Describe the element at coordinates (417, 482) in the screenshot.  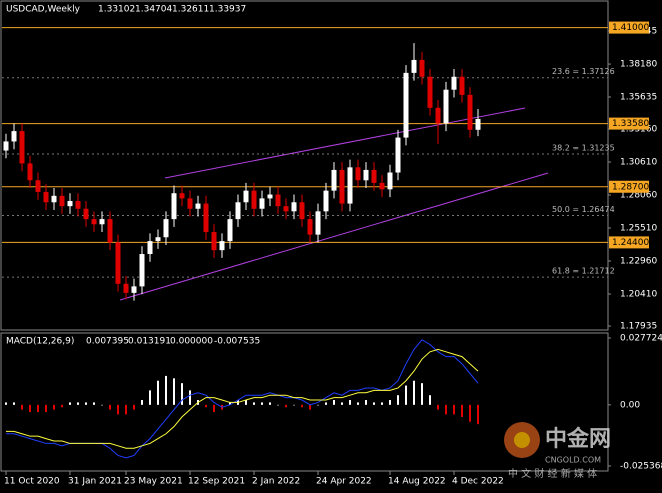
I see `x-tick-label: 14 Aug 2022` at that location.